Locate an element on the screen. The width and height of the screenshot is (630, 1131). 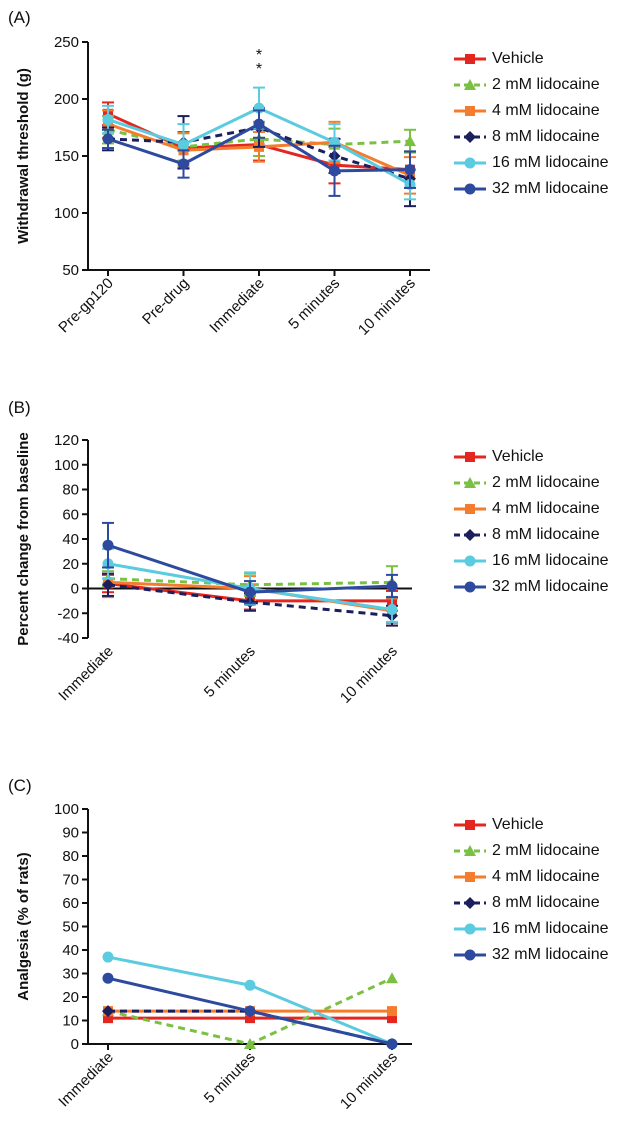
panel-label: (C) is located at coordinates (20, 785).